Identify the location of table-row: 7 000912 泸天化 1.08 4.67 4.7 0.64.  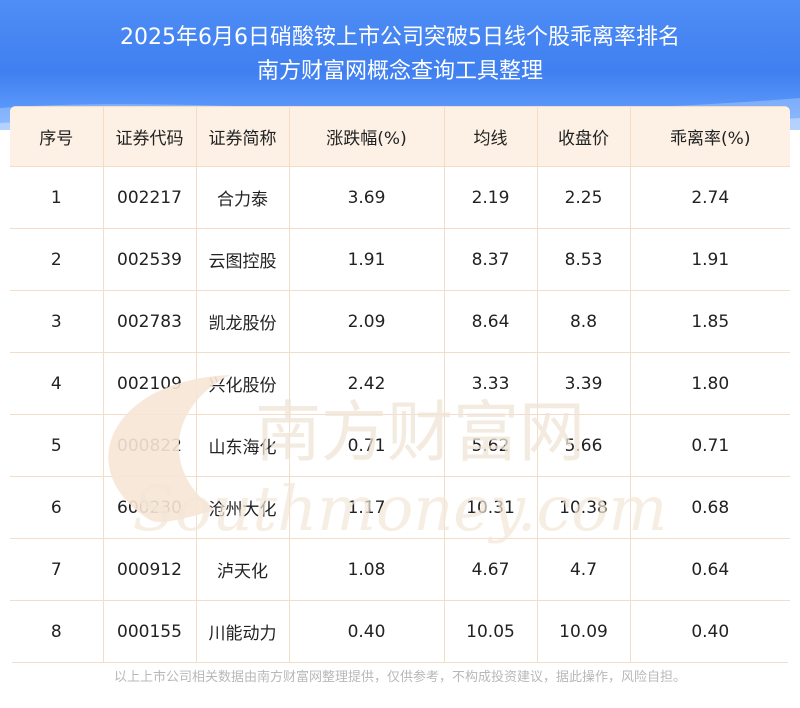
(400, 569).